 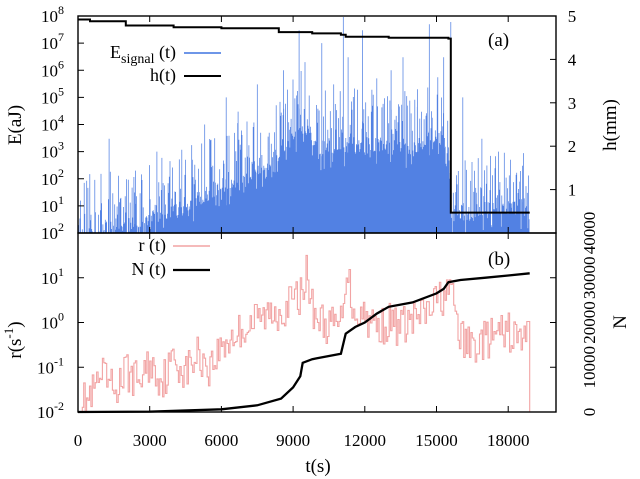 What do you see at coordinates (293, 440) in the screenshot?
I see `x-tick-label: 9000` at bounding box center [293, 440].